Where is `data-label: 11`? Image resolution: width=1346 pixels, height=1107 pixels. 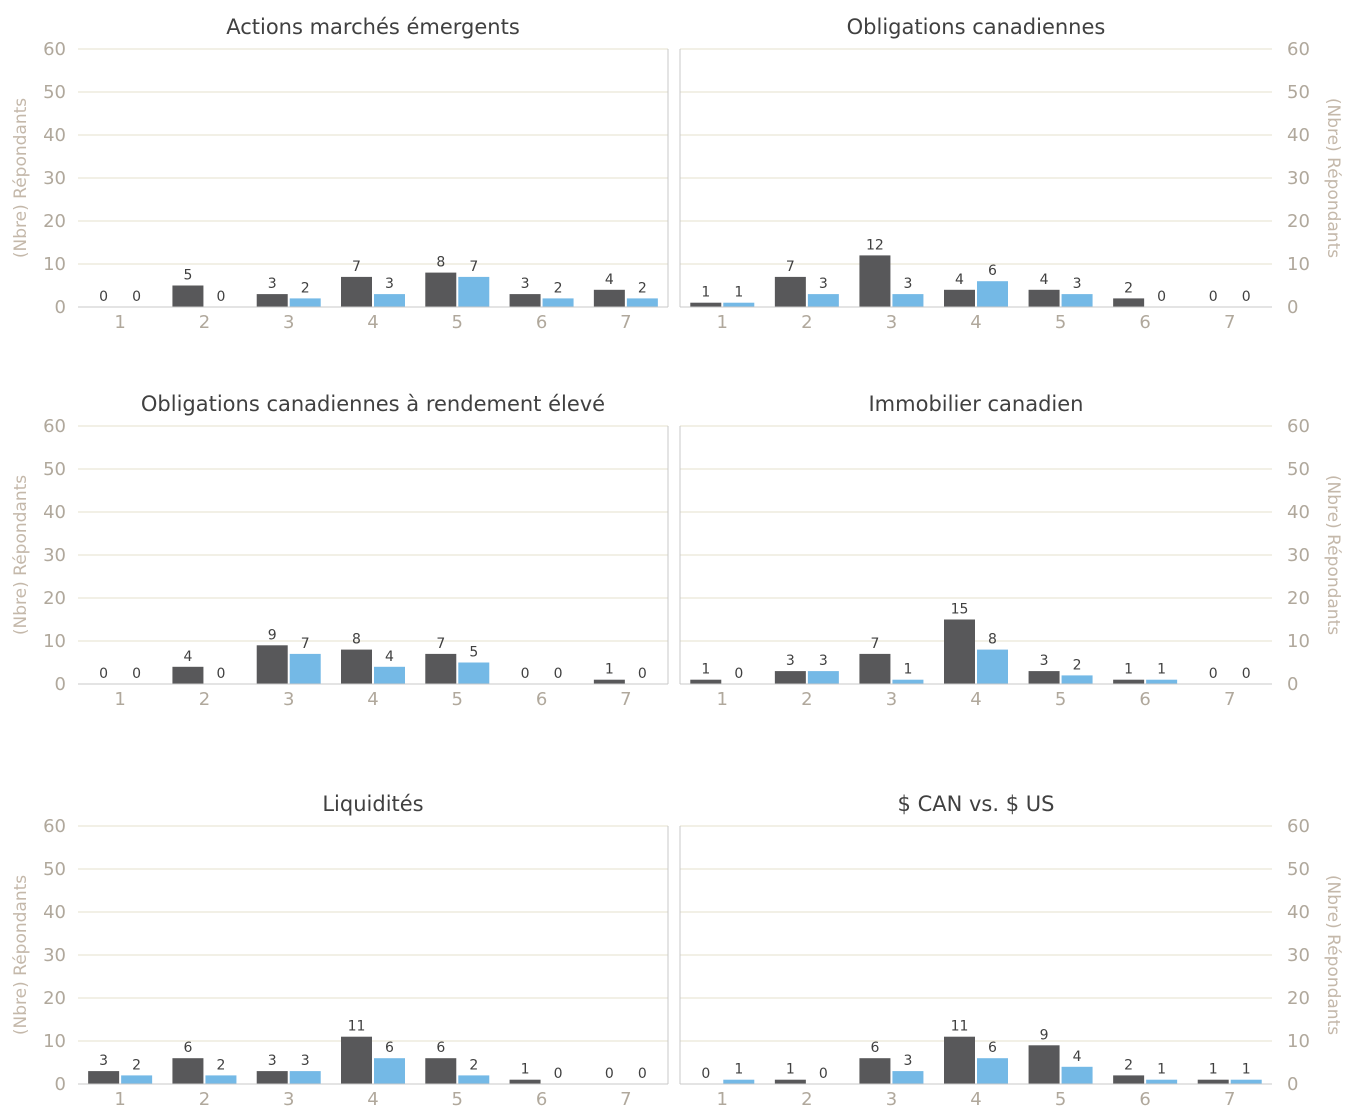
data-label: 11 is located at coordinates (357, 1027).